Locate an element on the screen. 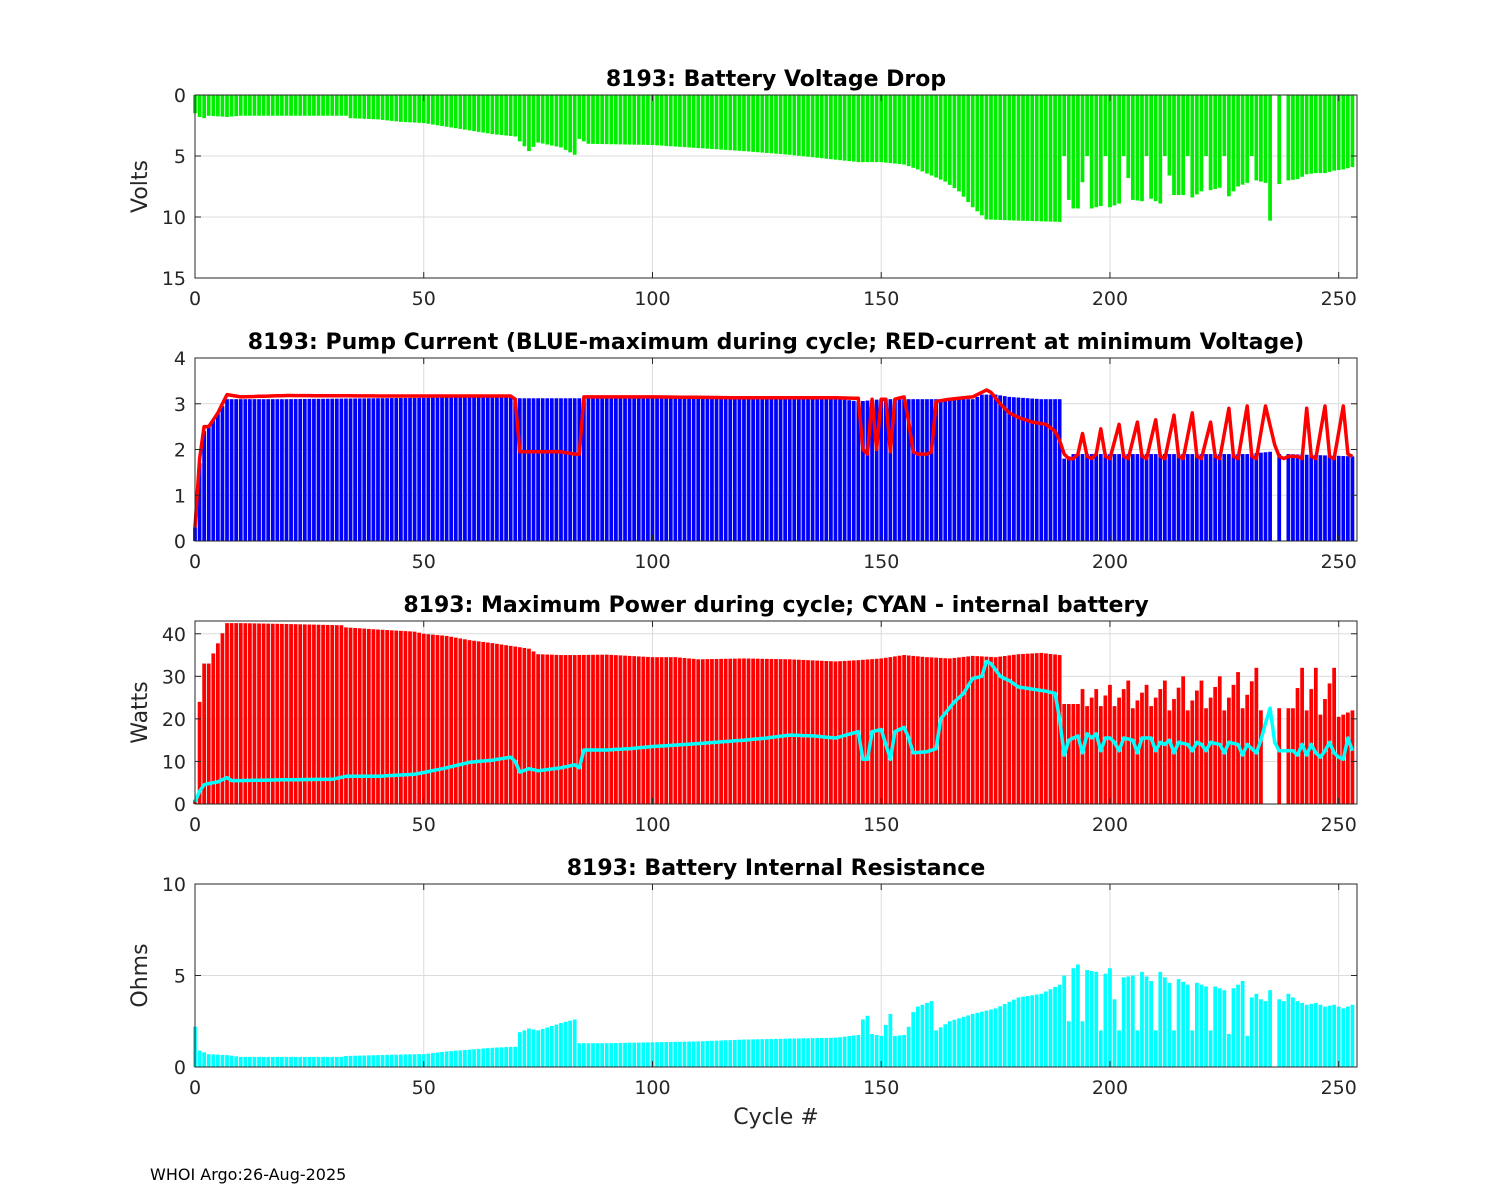 The height and width of the screenshot is (1200, 1500). x-tick-label: 250 is located at coordinates (1339, 562).